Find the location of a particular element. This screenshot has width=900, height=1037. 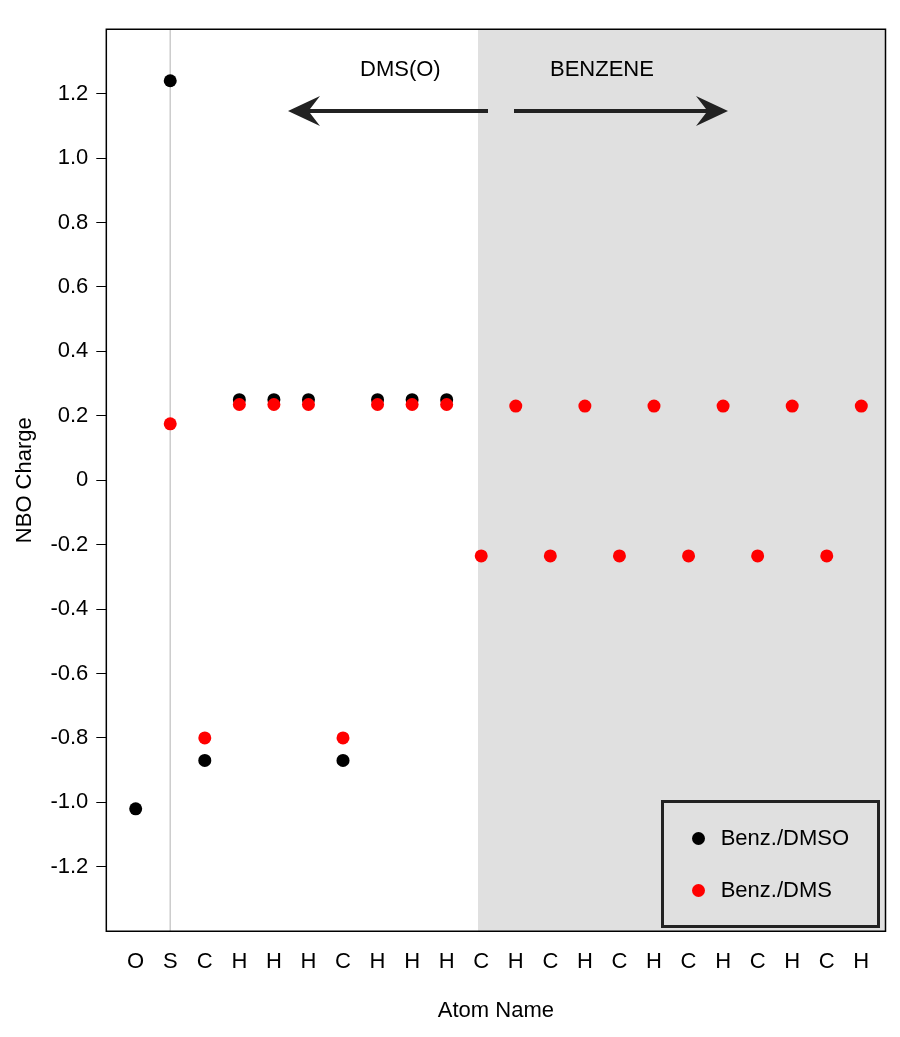

x-tick-label: S is located at coordinates (170, 961).